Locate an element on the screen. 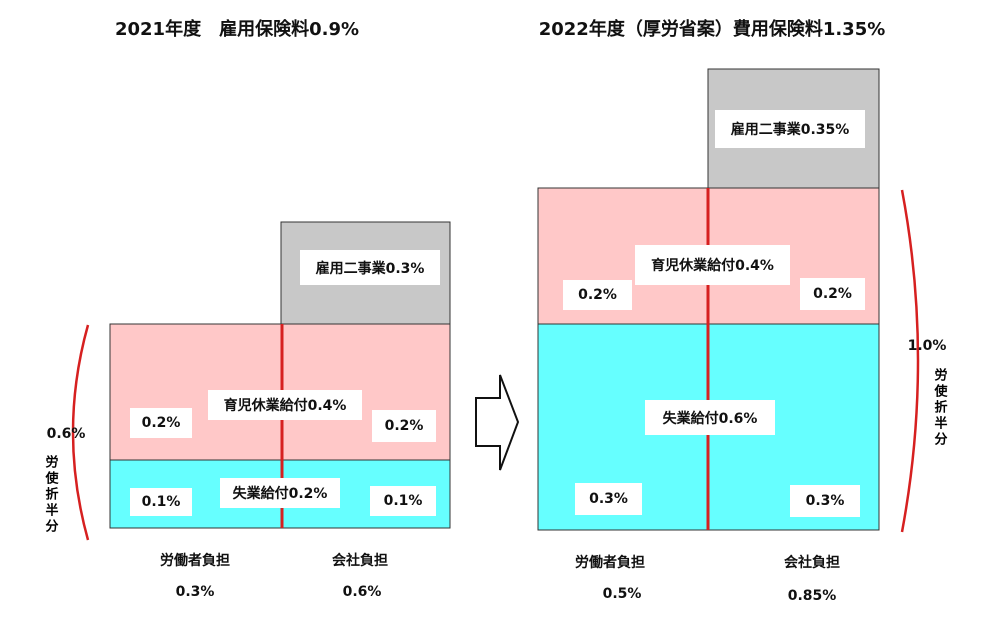 Image resolution: width=995 pixels, height=625 pixels. label-box: 雇用二事業0.35% is located at coordinates (790, 129).